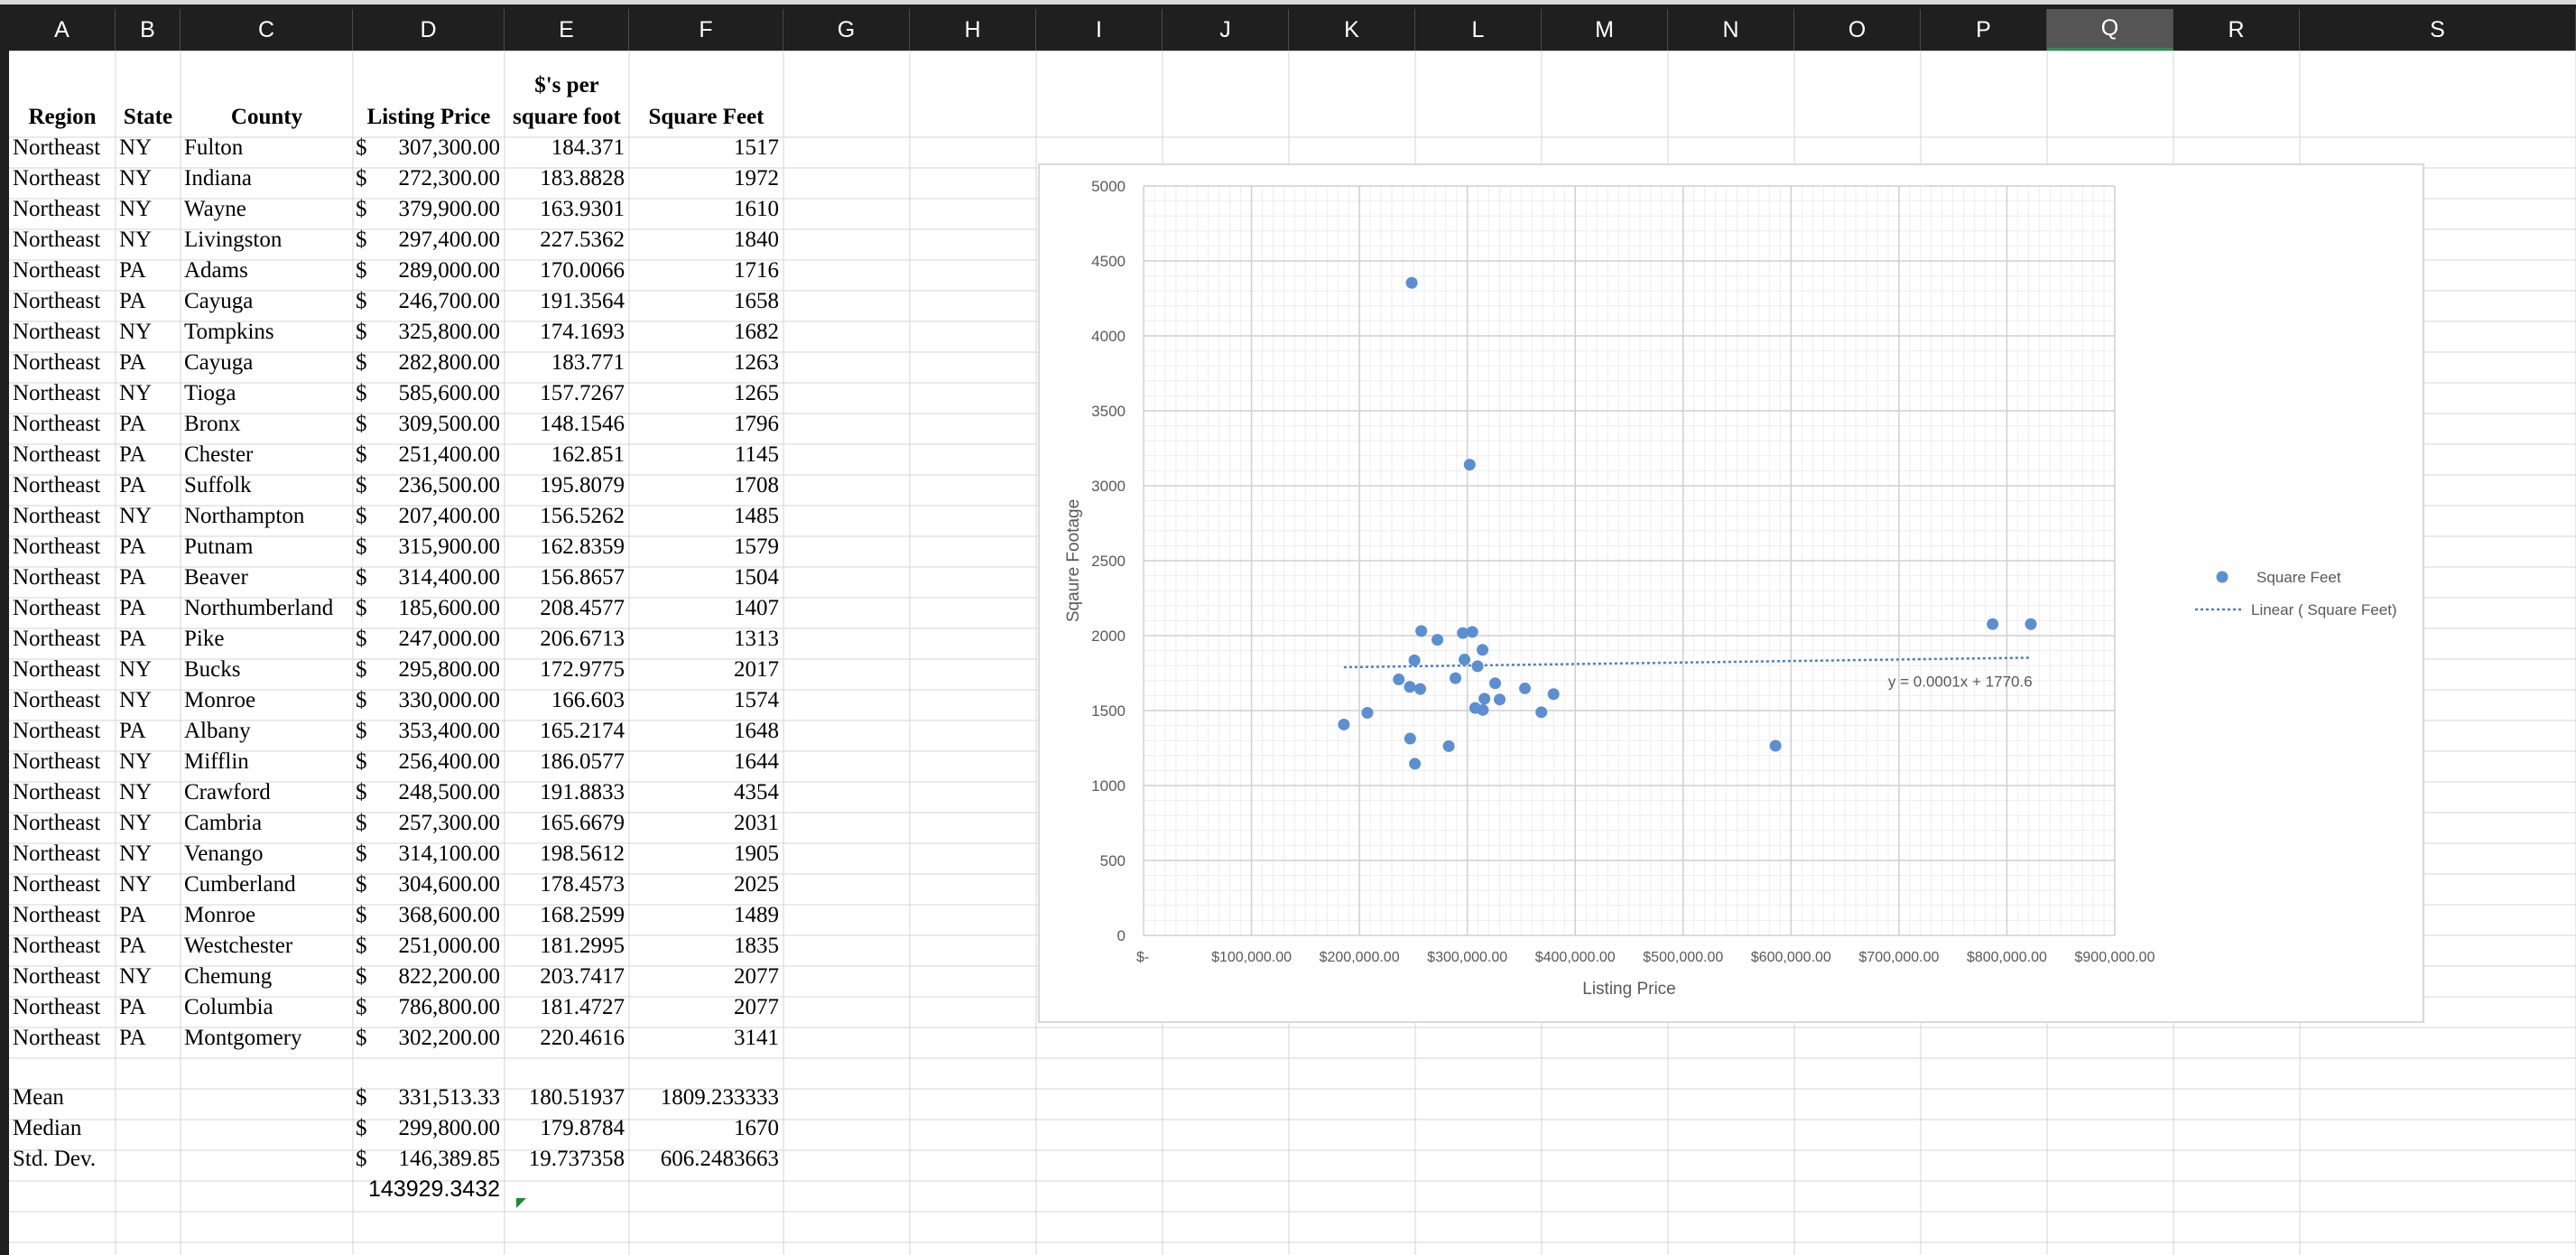 The width and height of the screenshot is (2576, 1255). What do you see at coordinates (582, 393) in the screenshot?
I see `cell-per-sqft: 157.7267` at bounding box center [582, 393].